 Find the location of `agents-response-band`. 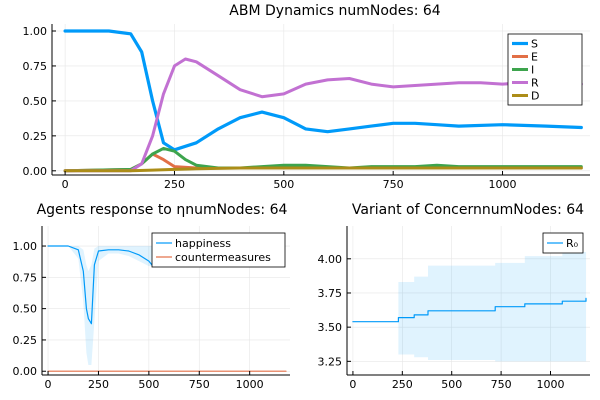

agents-response-band is located at coordinates (100, 305).